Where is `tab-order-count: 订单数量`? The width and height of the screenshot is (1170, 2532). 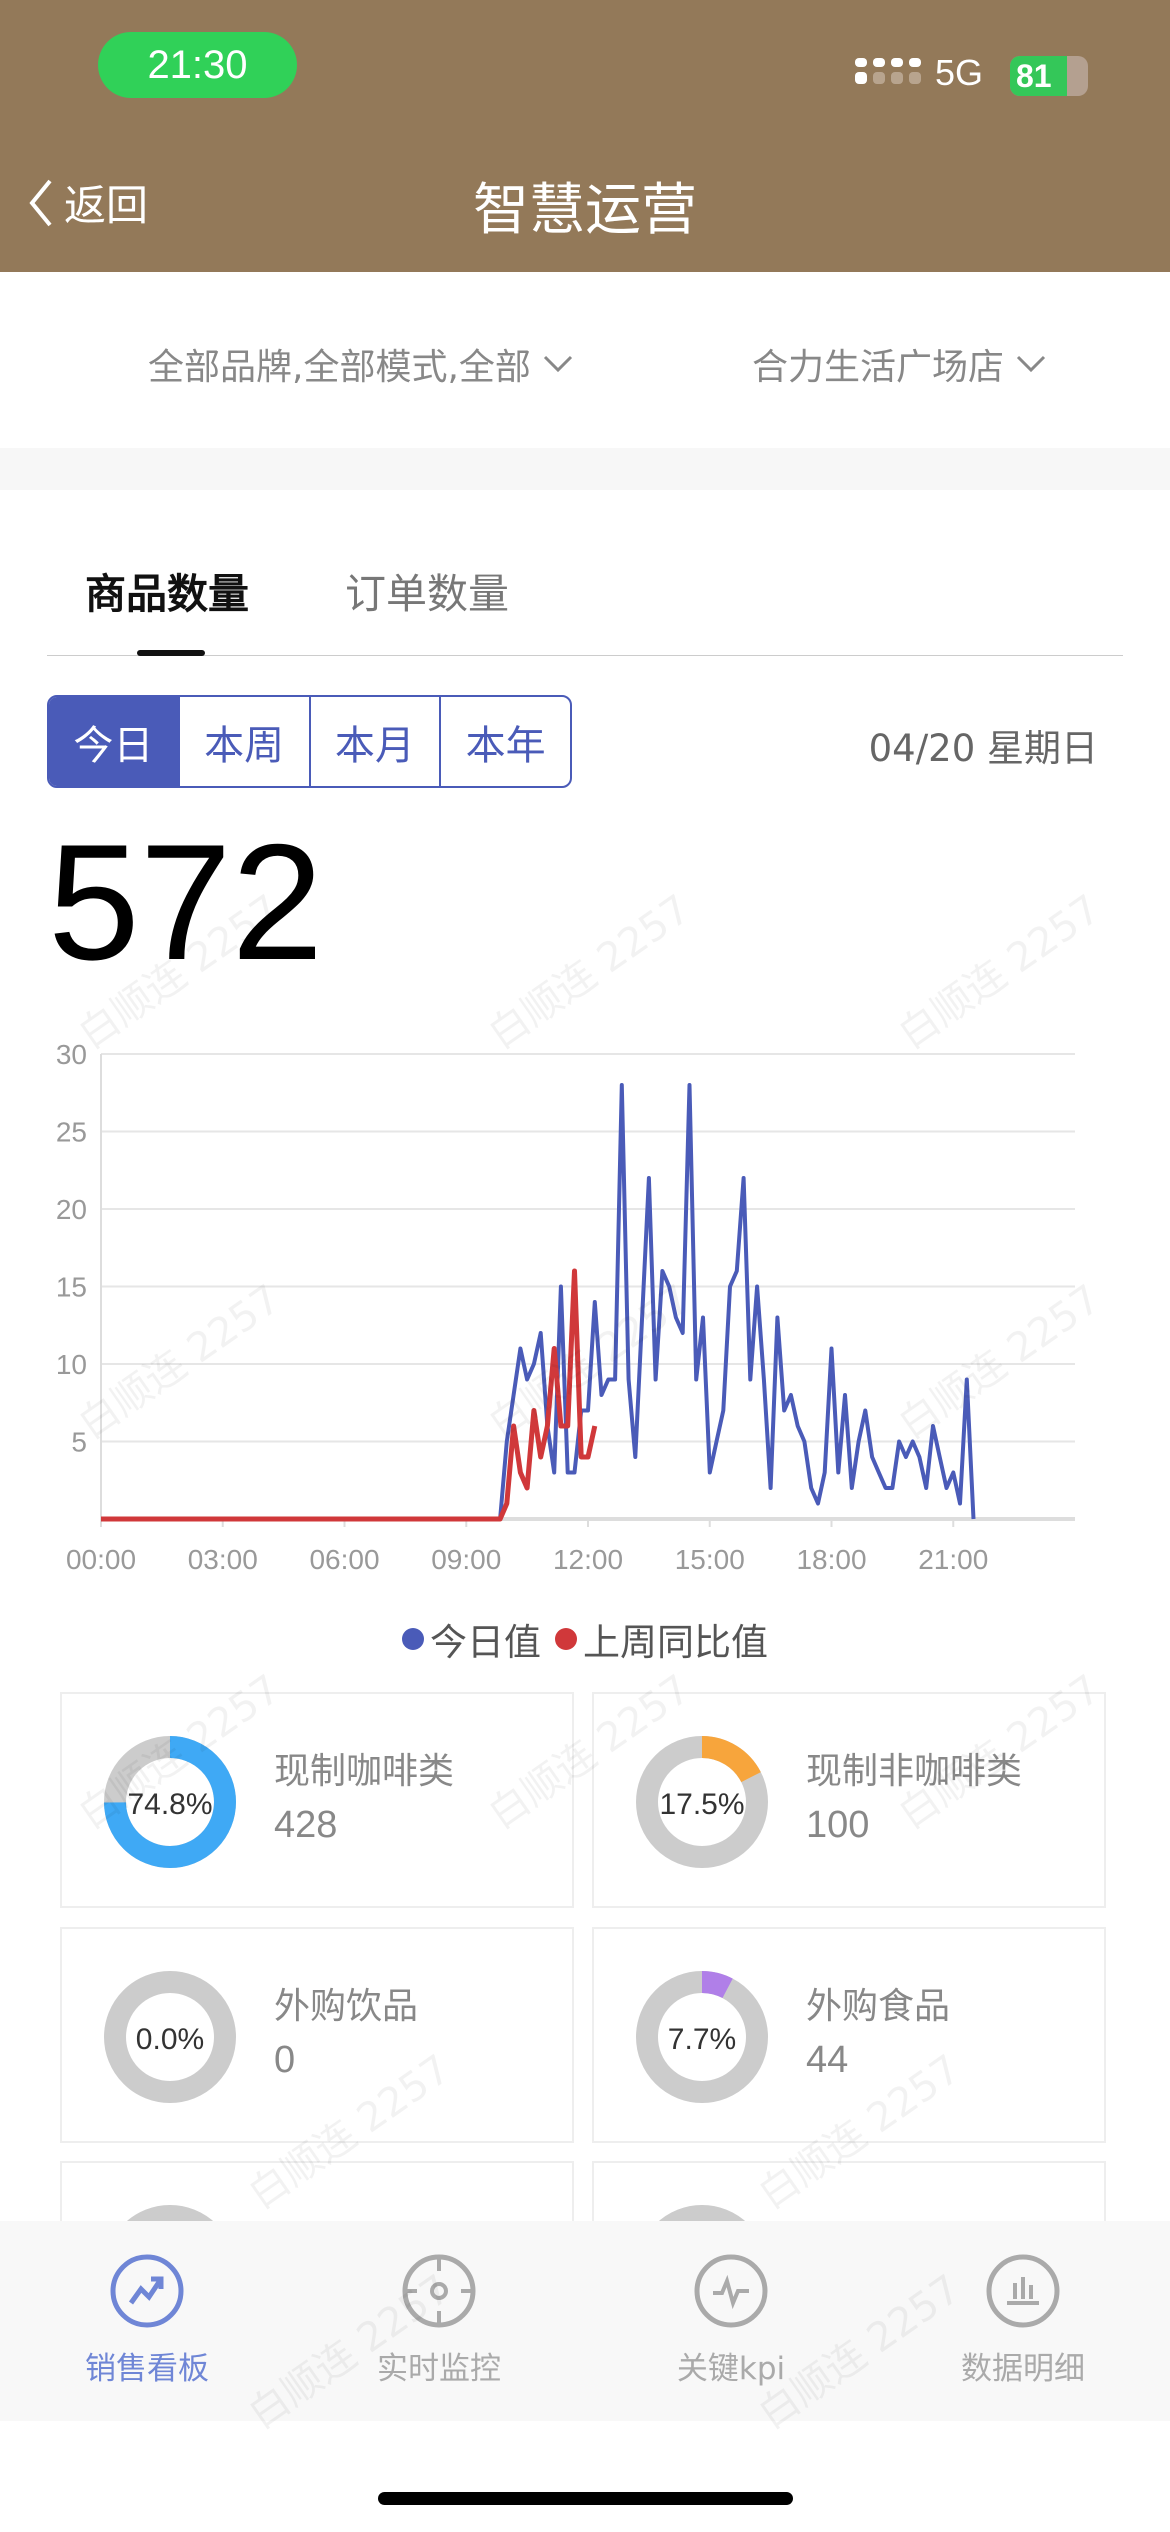
tab-order-count: 订单数量 is located at coordinates (427, 594).